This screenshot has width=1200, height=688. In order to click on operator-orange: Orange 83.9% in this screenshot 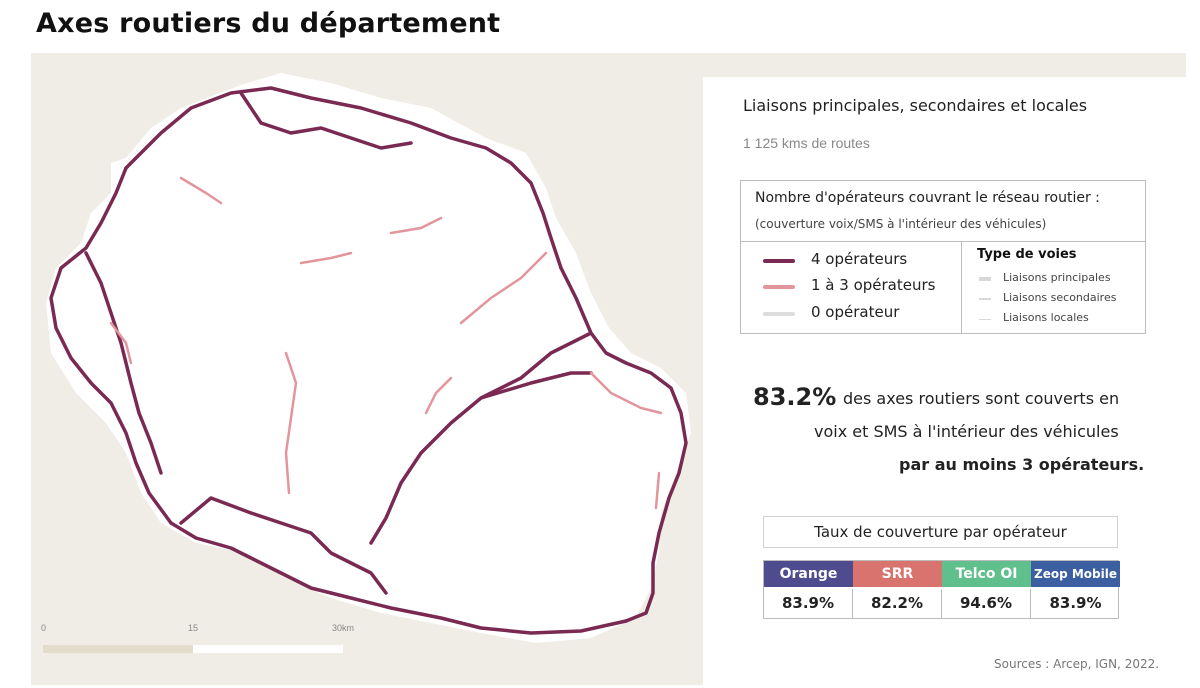, I will do `click(808, 589)`.